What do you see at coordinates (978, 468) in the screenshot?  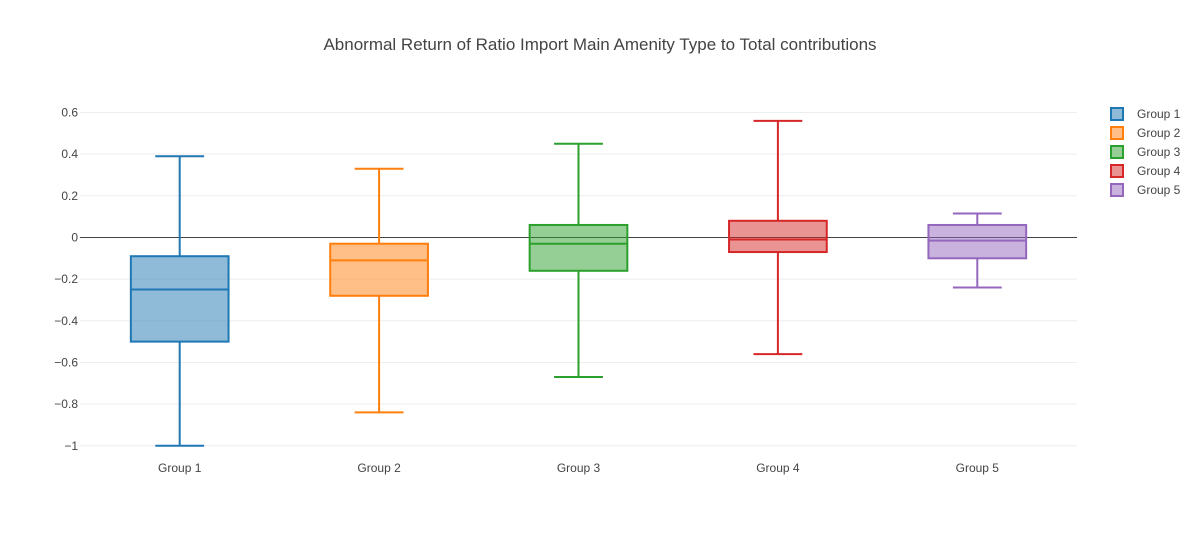 I see `x-tick-label: Group 5` at bounding box center [978, 468].